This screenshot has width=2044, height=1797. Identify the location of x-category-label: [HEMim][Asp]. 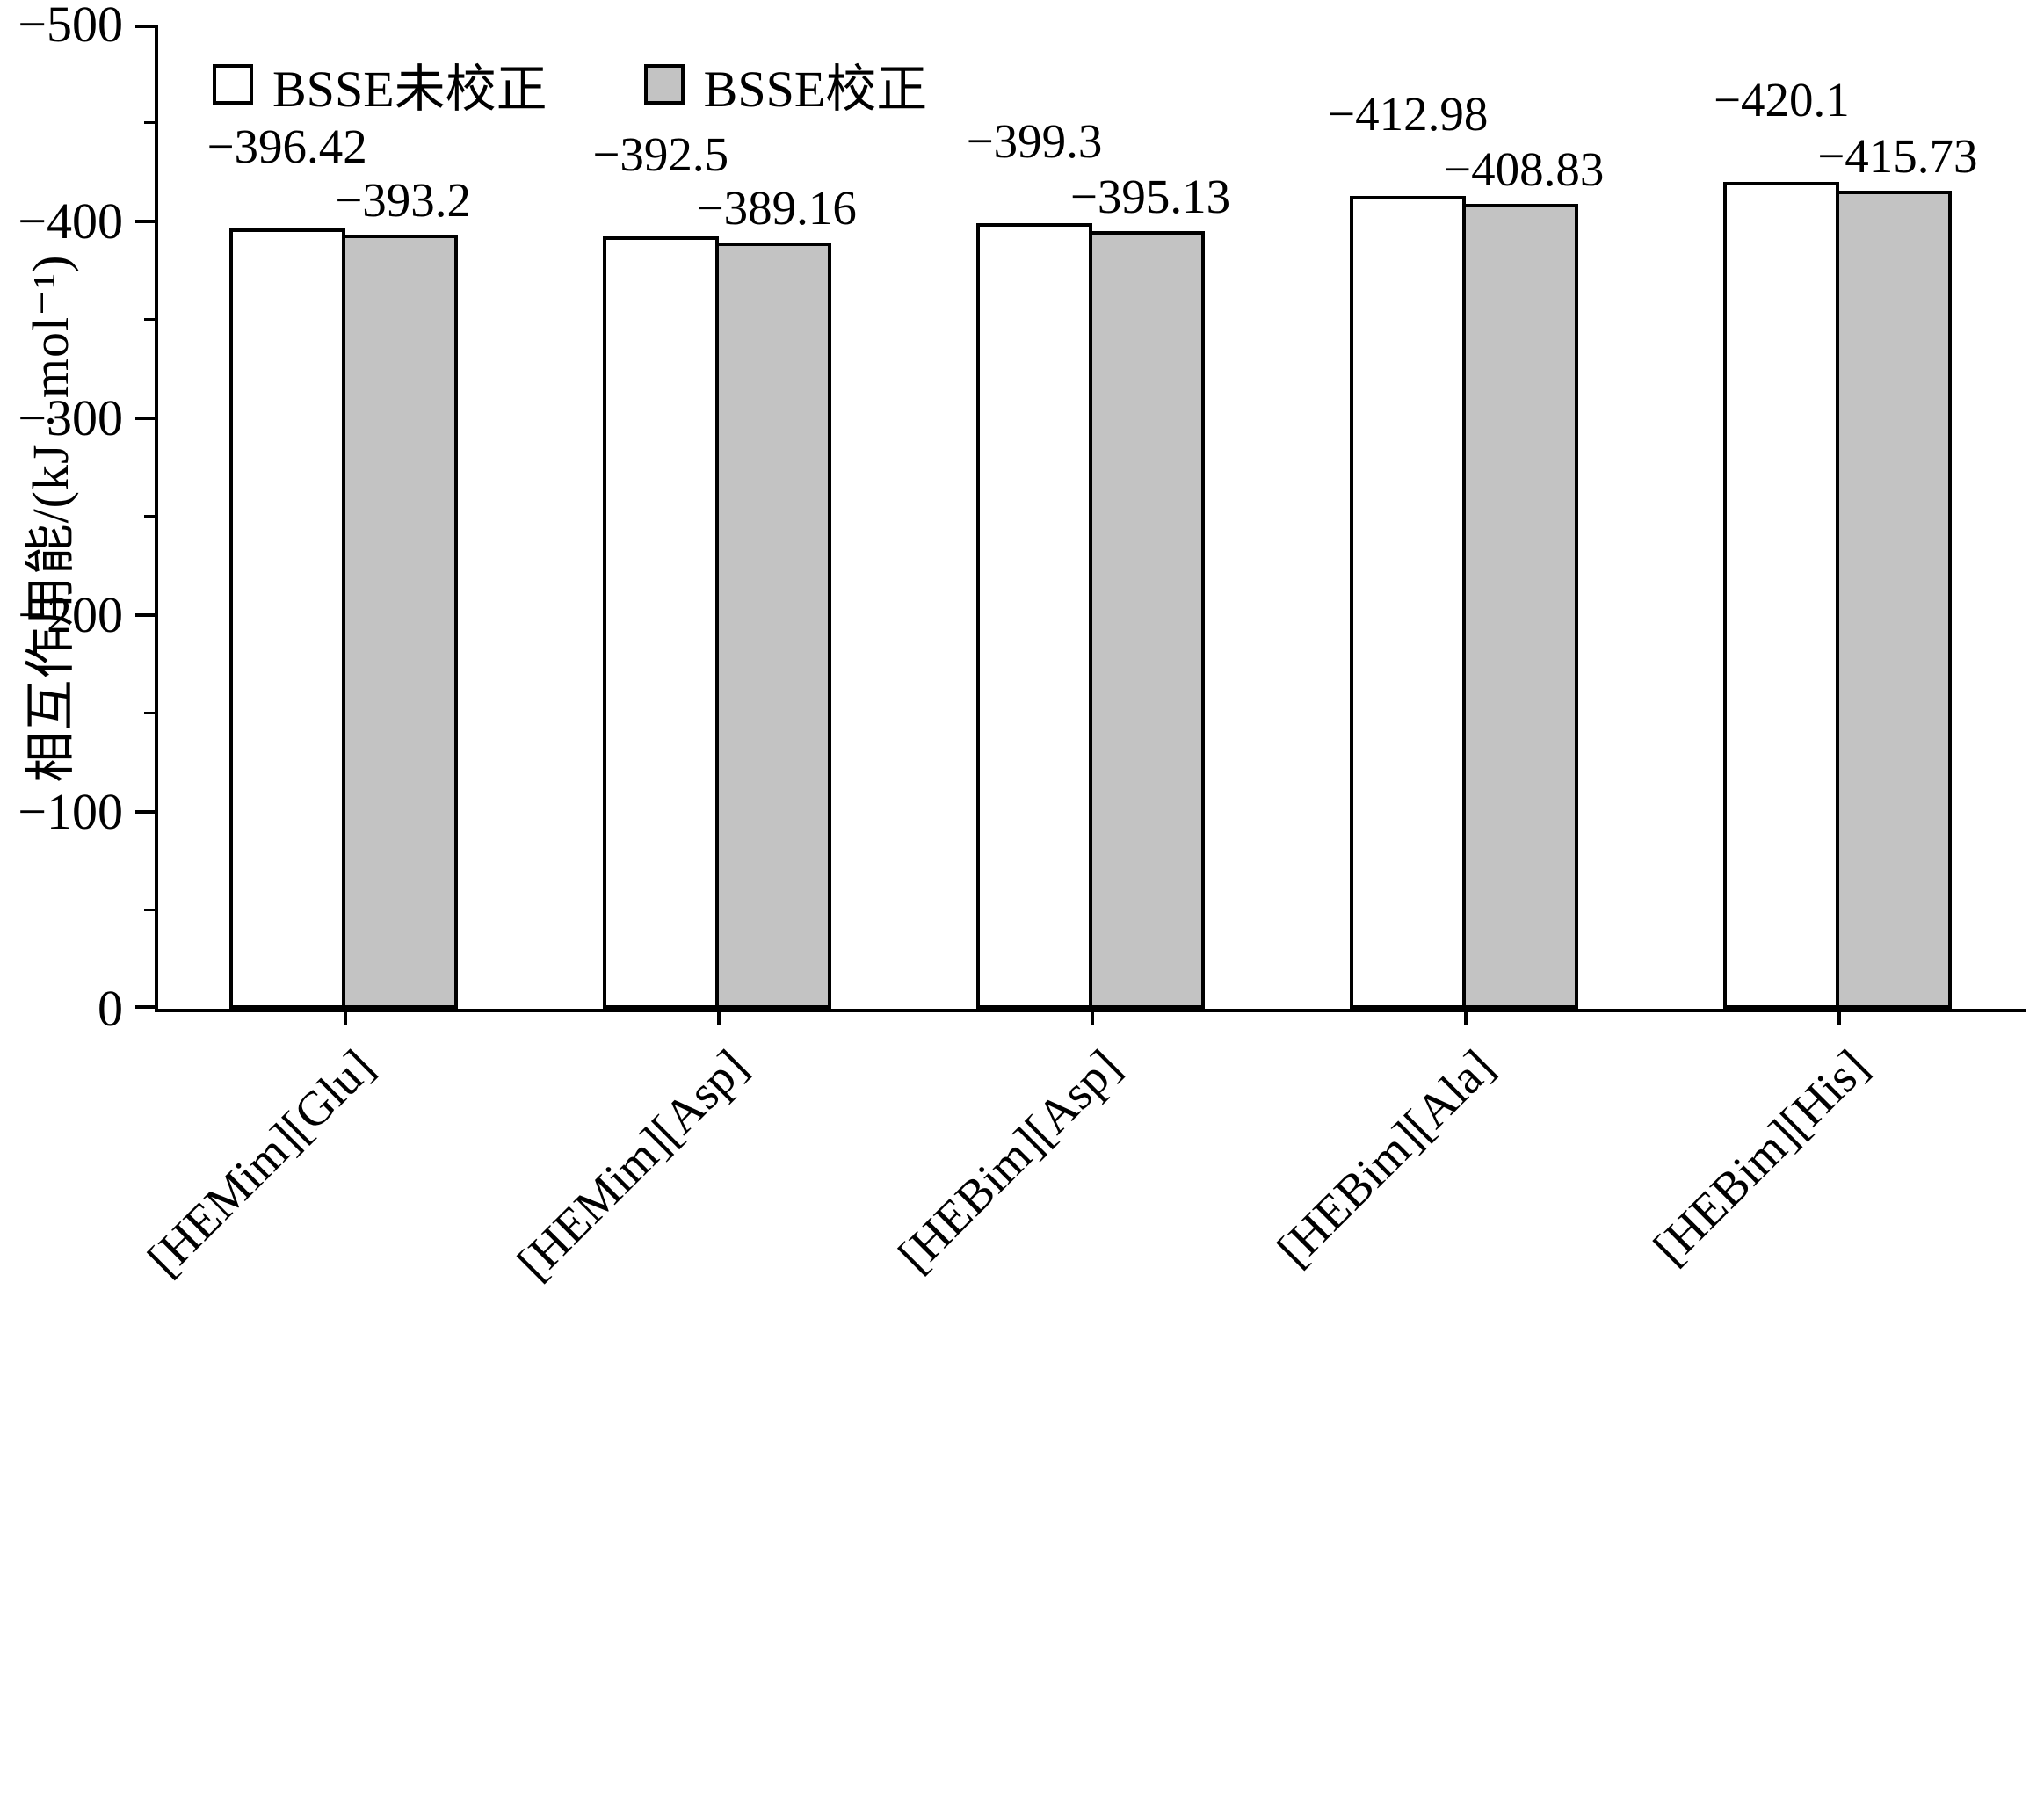
(631, 1165).